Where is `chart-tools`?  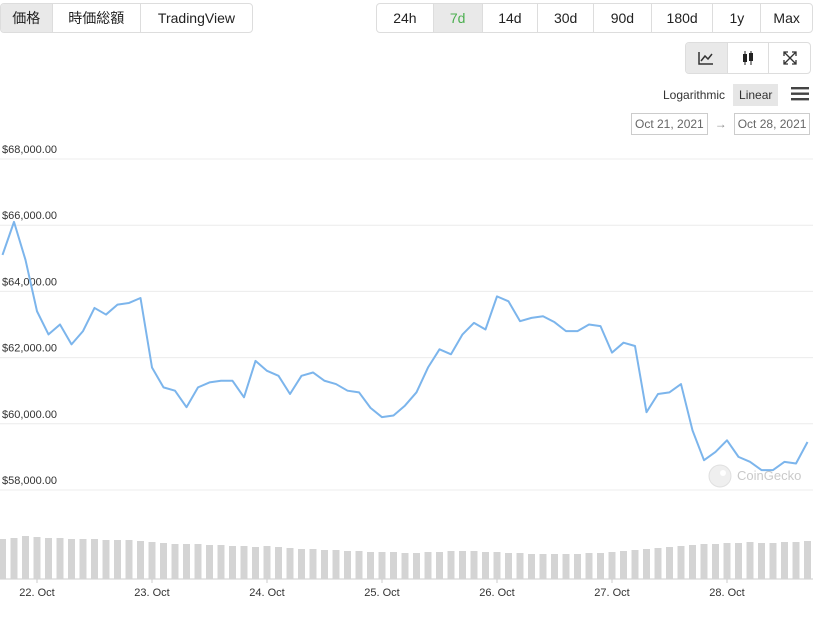
chart-tools is located at coordinates (748, 58).